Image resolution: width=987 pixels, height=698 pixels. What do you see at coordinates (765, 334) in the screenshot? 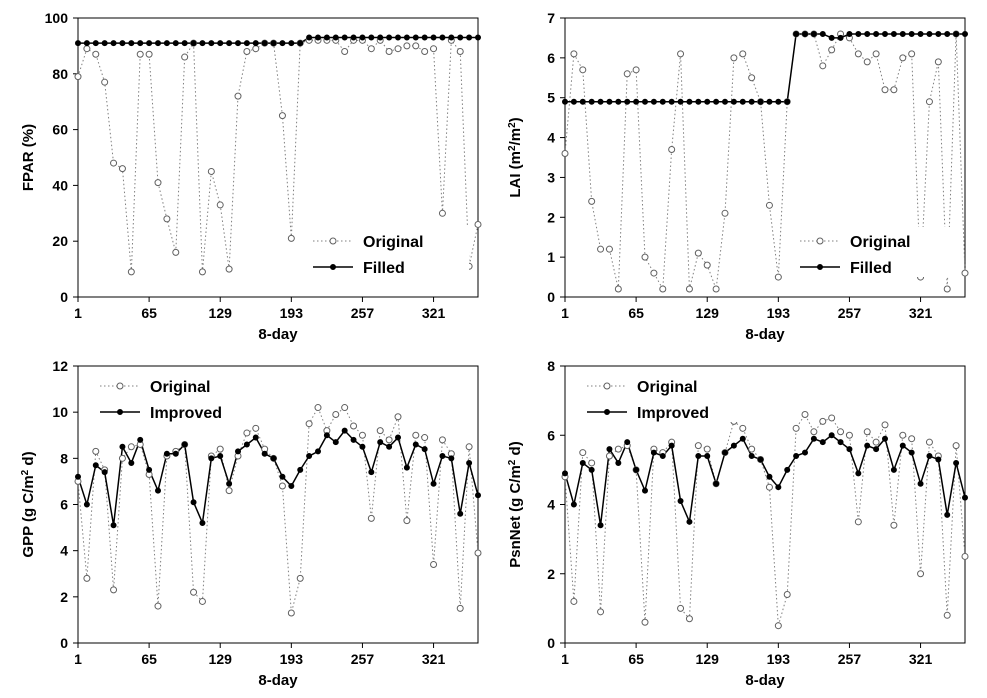
I see `x-axis-label: 8-day` at bounding box center [765, 334].